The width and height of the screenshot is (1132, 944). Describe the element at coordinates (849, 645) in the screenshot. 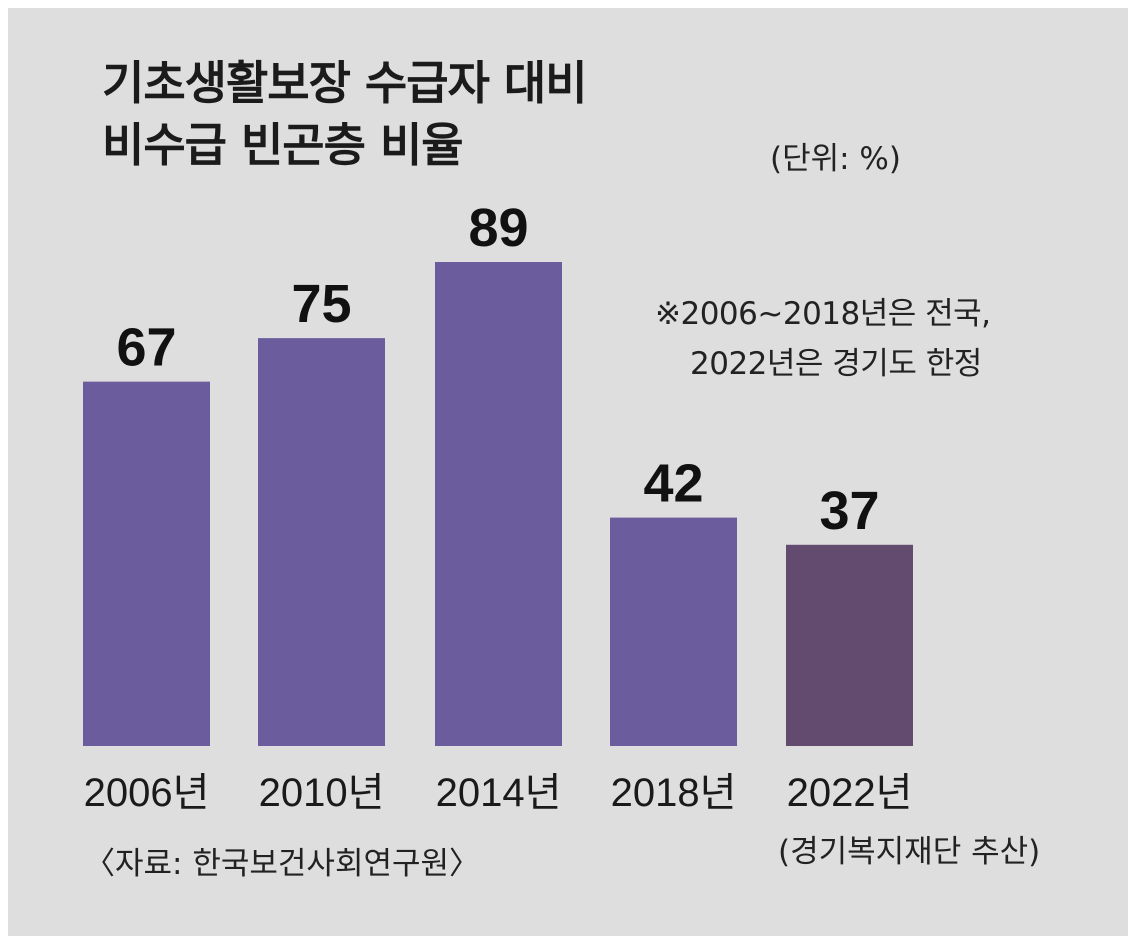

I see `bar-2022년` at that location.